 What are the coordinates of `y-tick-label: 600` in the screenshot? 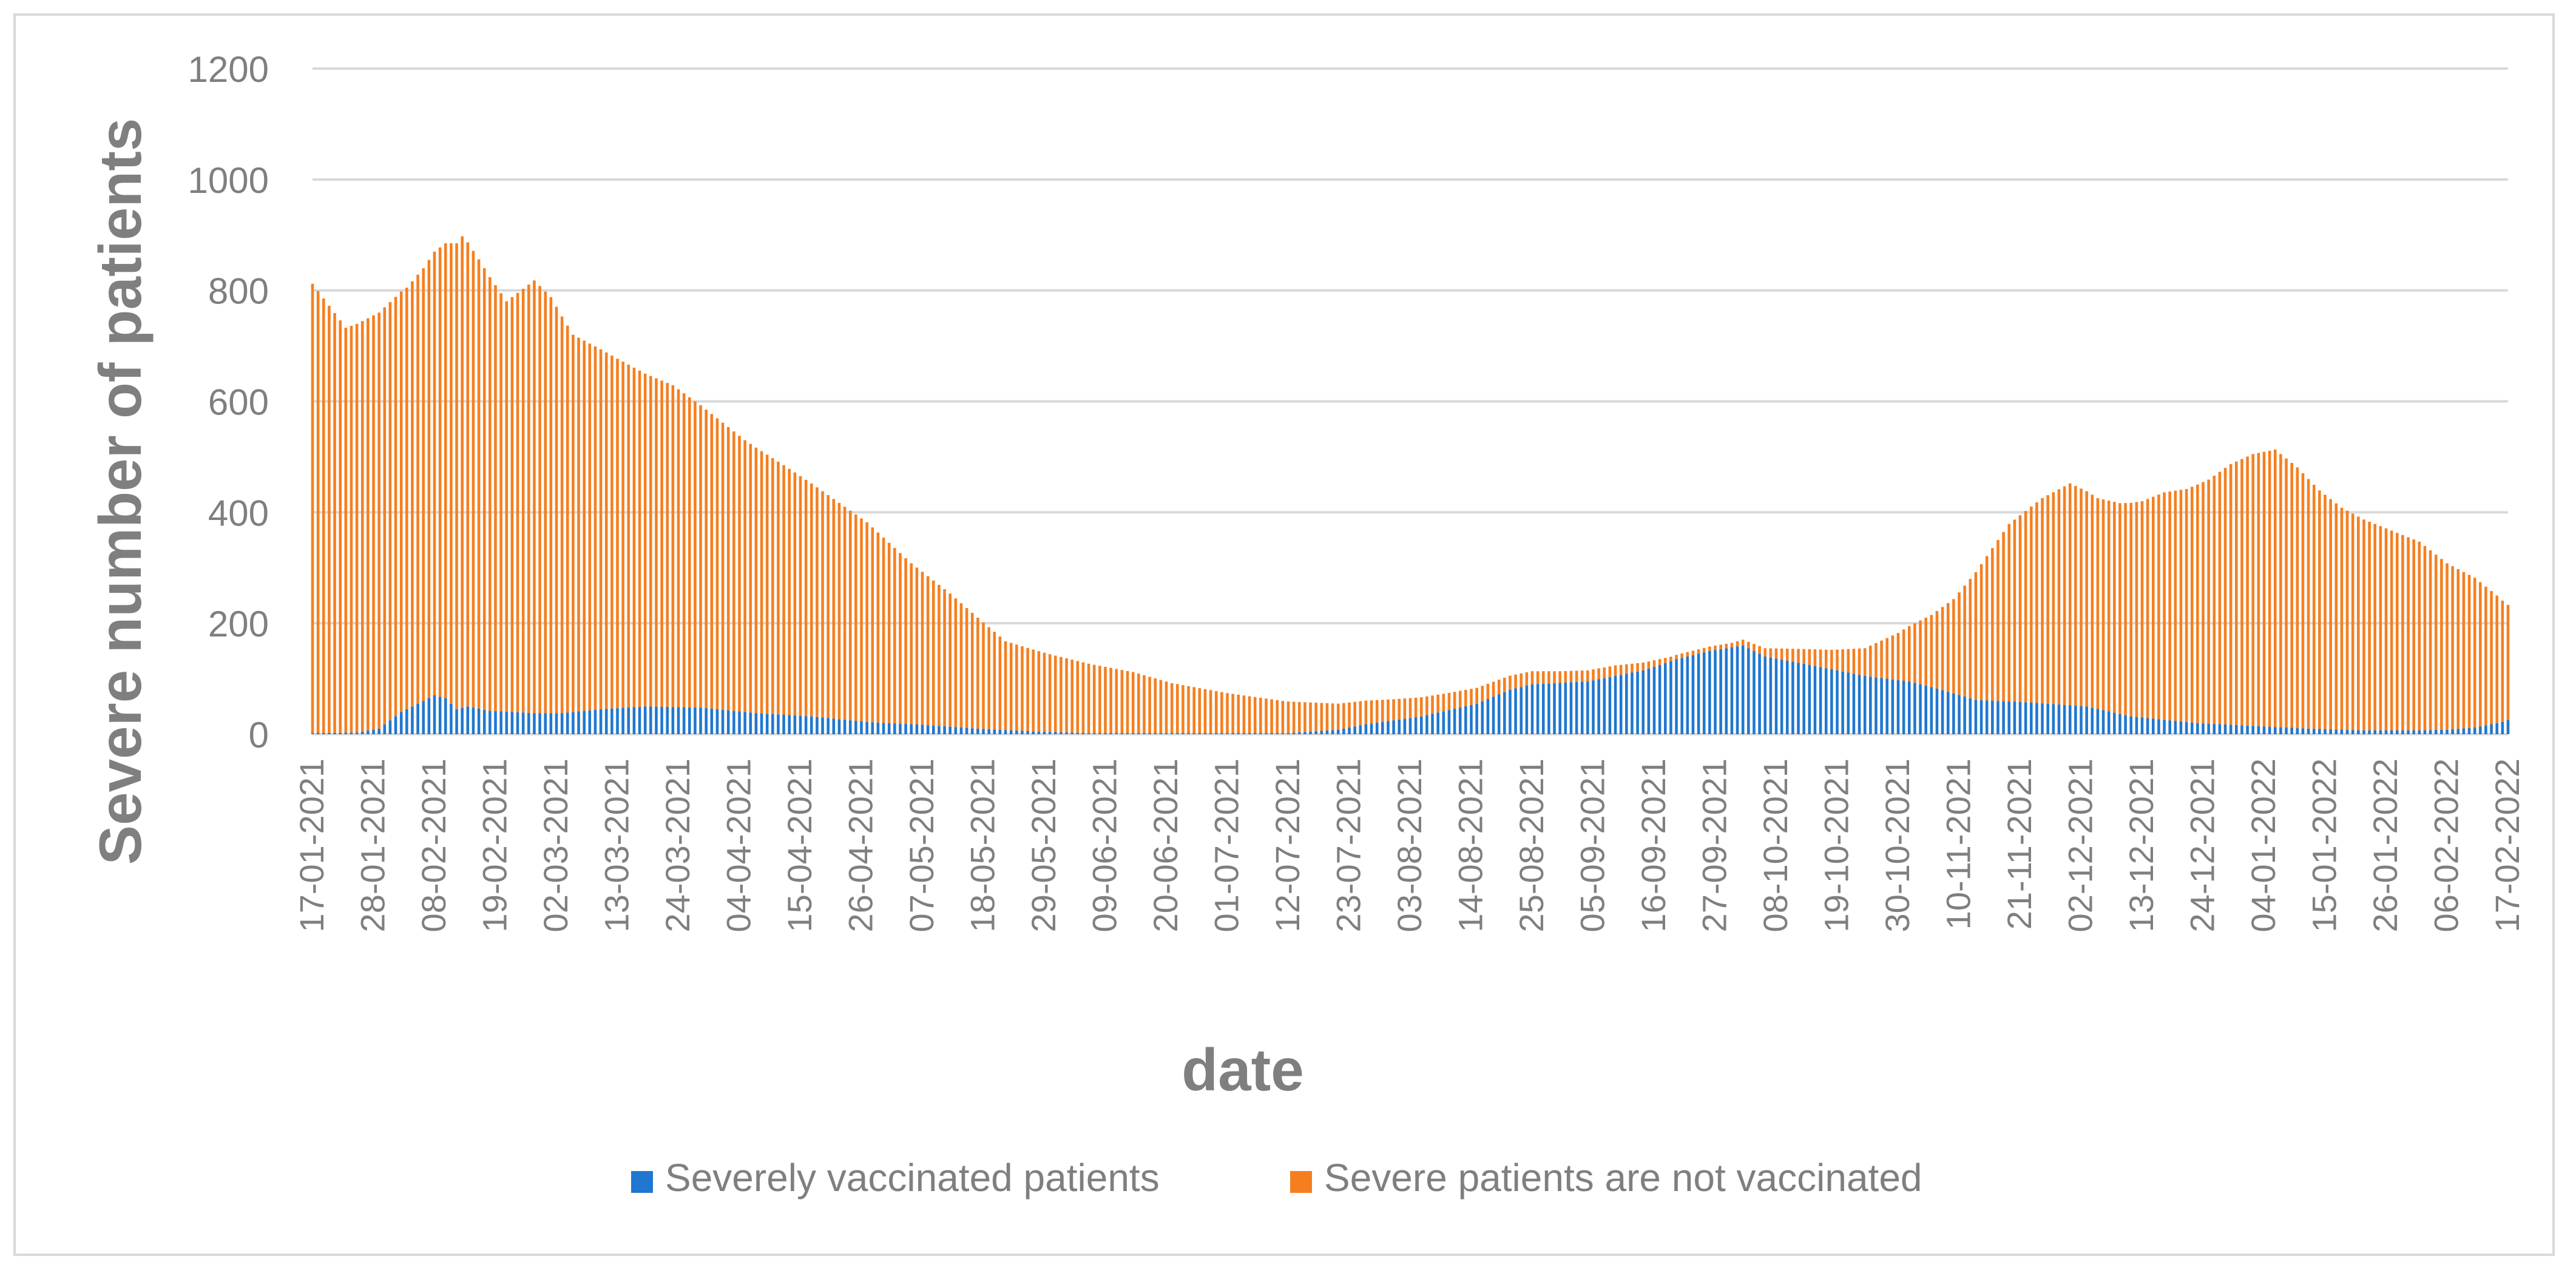 It's located at (238, 402).